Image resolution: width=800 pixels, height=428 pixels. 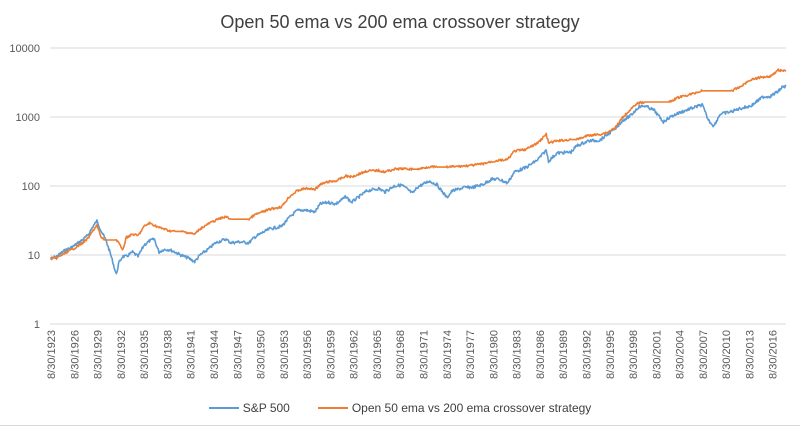 What do you see at coordinates (332, 408) in the screenshot?
I see `legend-swatch-strategy` at bounding box center [332, 408].